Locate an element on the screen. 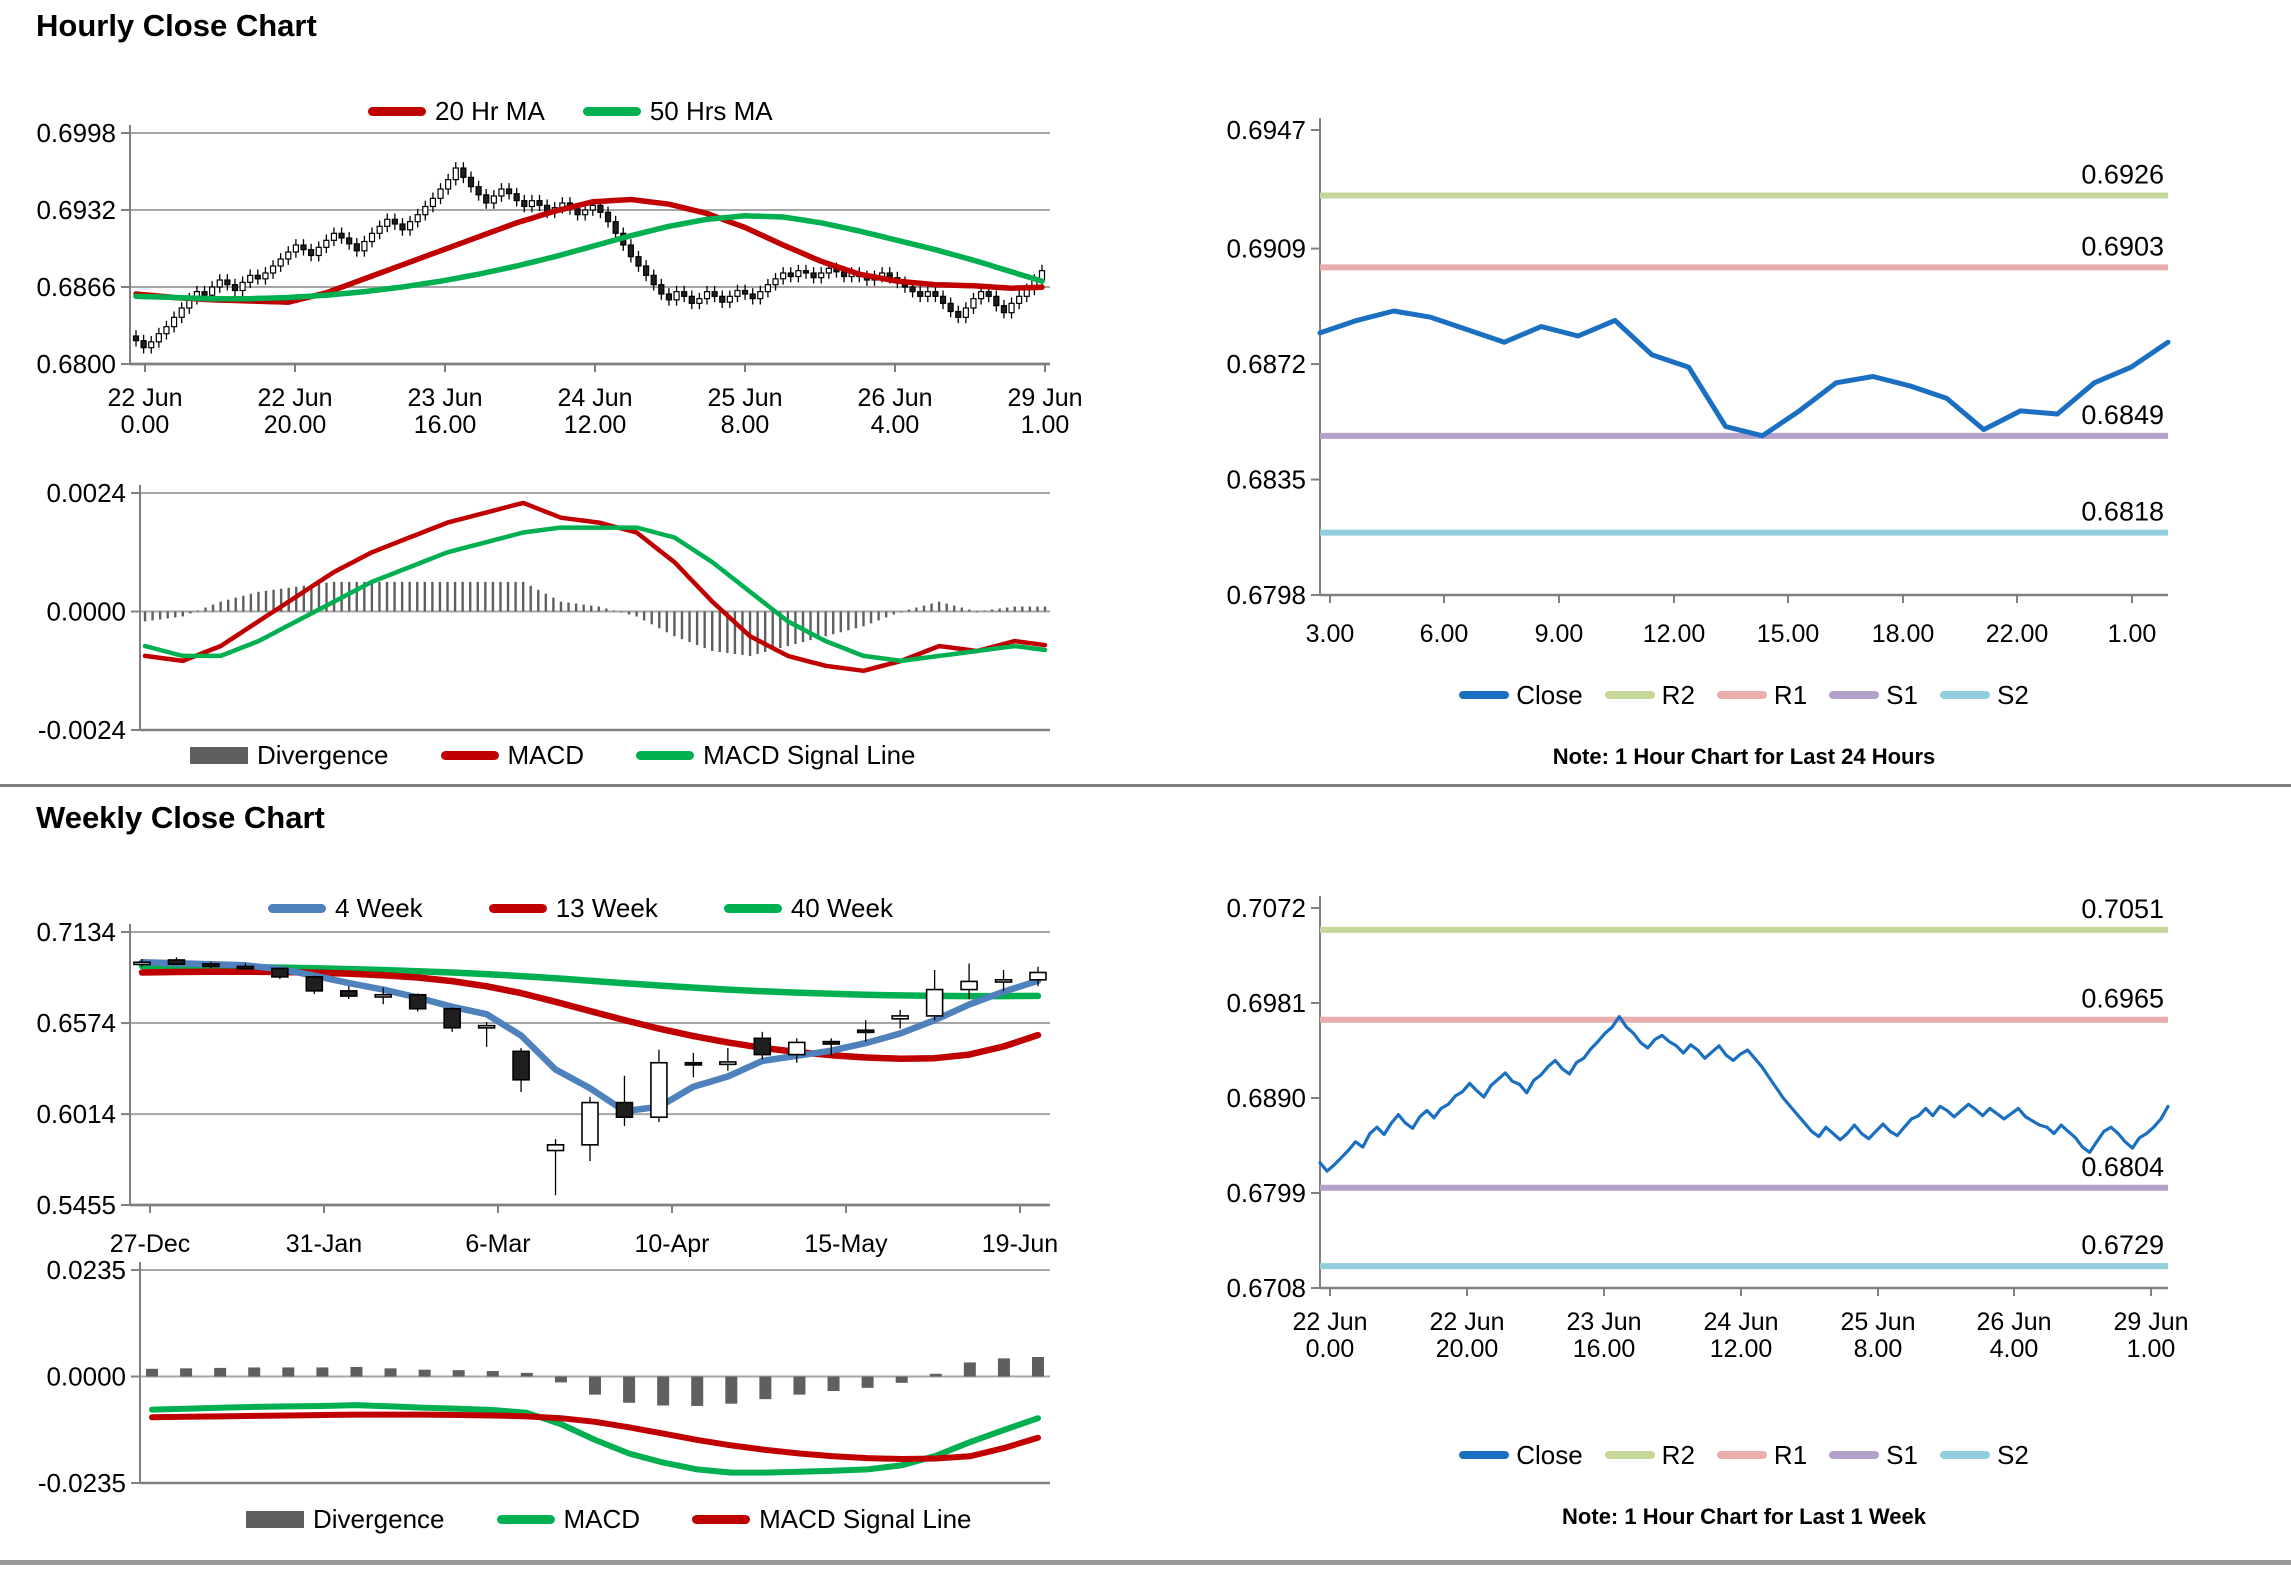 The width and height of the screenshot is (2291, 1577). legend-item: R1 is located at coordinates (1761, 695).